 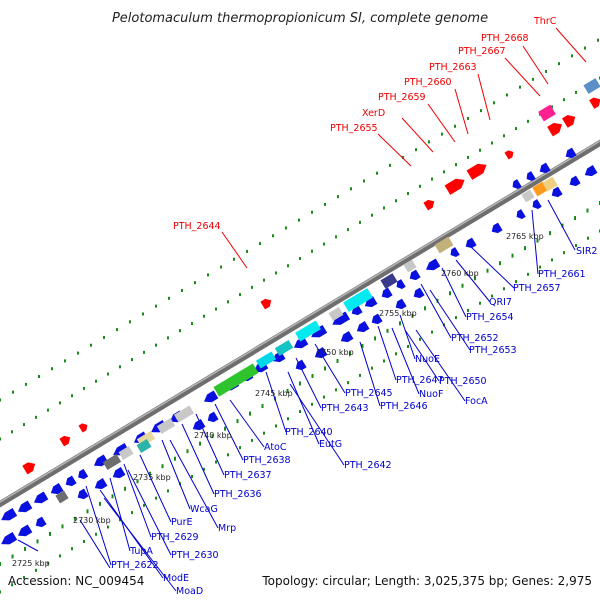 What do you see at coordinates (402, 97) in the screenshot?
I see `gene-label: PTH_2659` at bounding box center [402, 97].